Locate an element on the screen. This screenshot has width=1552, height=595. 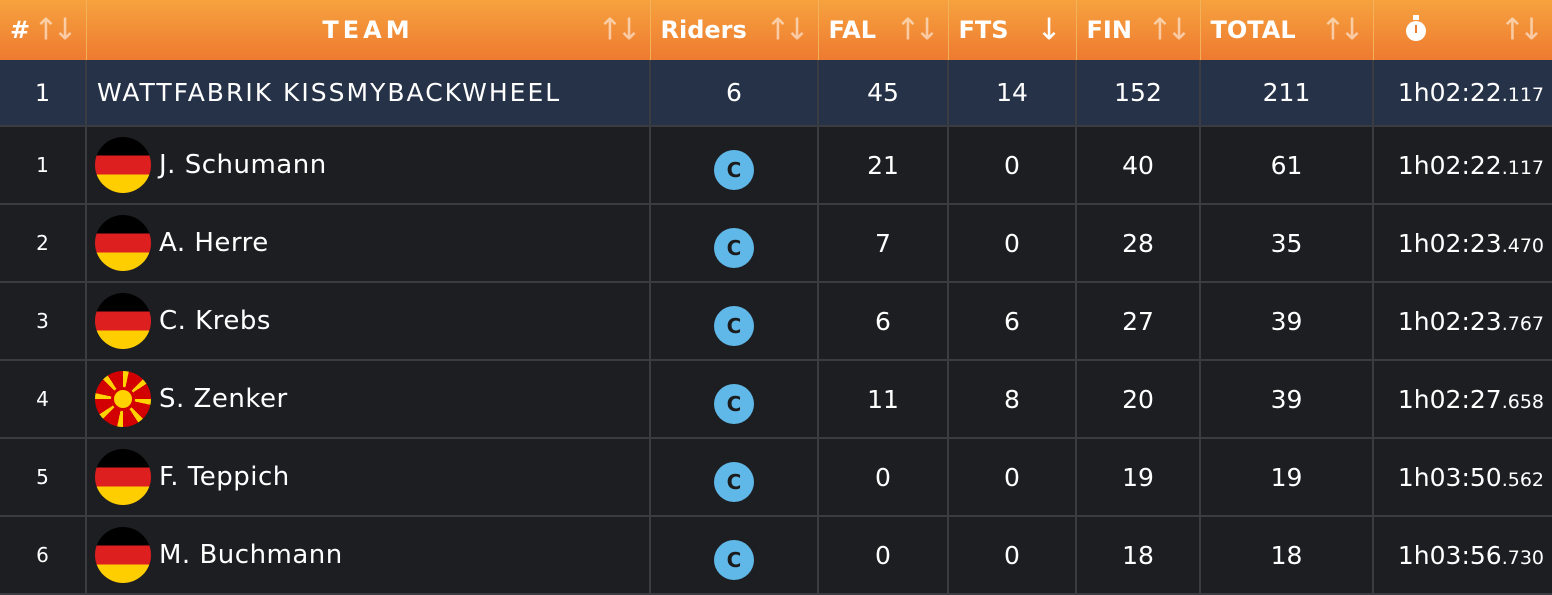
rider-fal: 11 is located at coordinates (883, 399).